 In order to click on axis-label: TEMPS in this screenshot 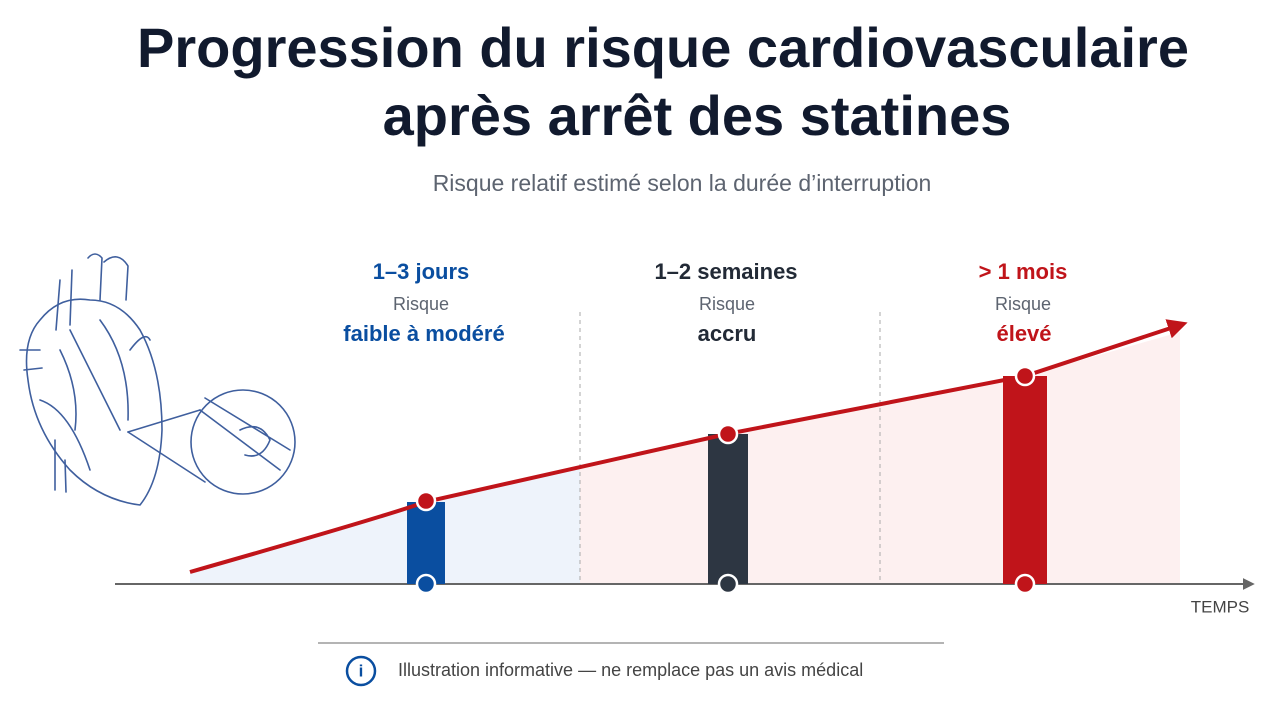, I will do `click(1220, 606)`.